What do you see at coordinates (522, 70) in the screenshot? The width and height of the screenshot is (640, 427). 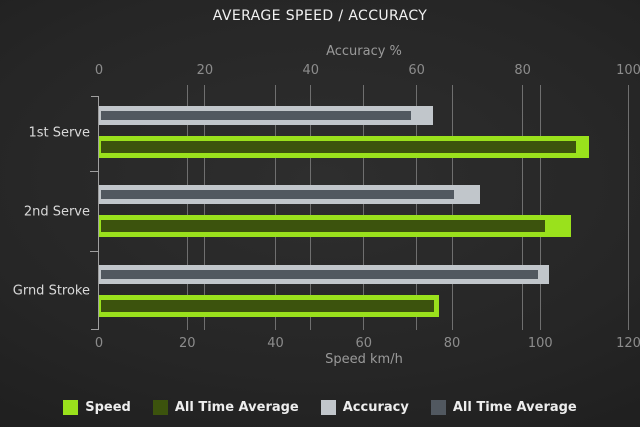 I see `top-axis-tick-label: 80` at bounding box center [522, 70].